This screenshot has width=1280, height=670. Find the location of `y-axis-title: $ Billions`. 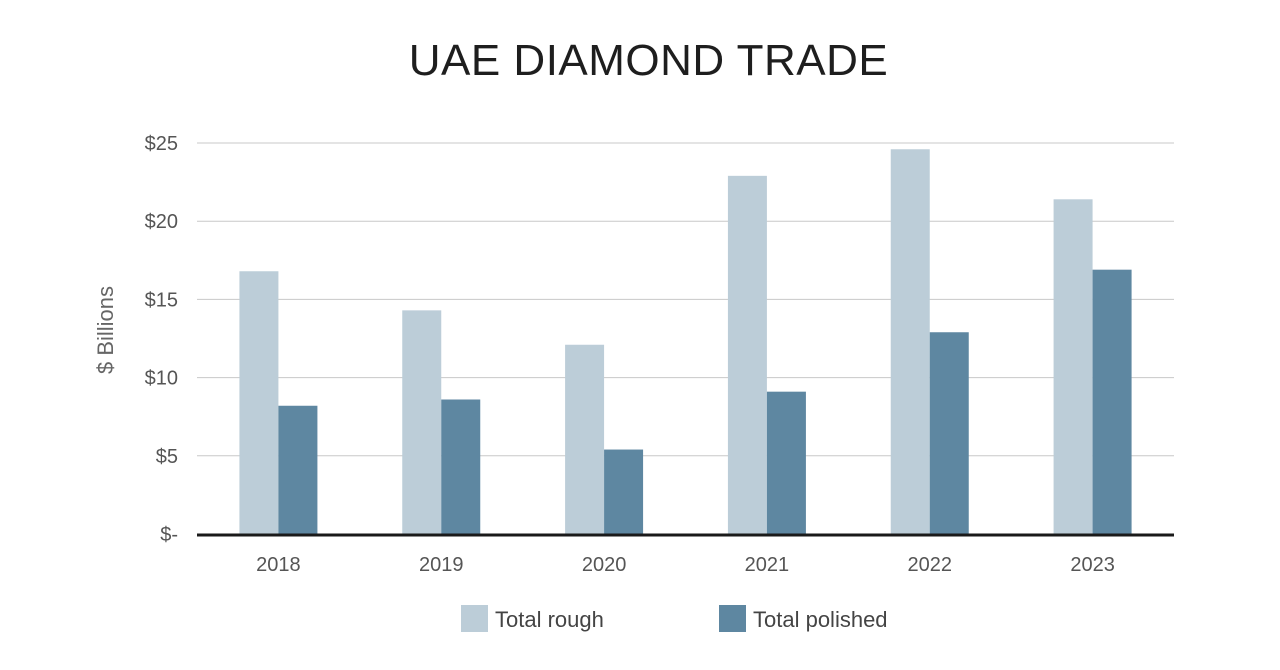

y-axis-title: $ Billions is located at coordinates (105, 330).